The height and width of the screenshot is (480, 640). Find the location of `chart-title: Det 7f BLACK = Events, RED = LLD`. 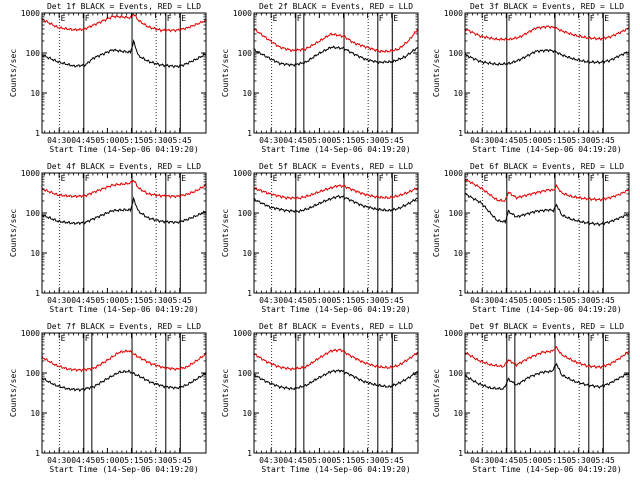

chart-title: Det 7f BLACK = Events, RED = LLD is located at coordinates (124, 326).